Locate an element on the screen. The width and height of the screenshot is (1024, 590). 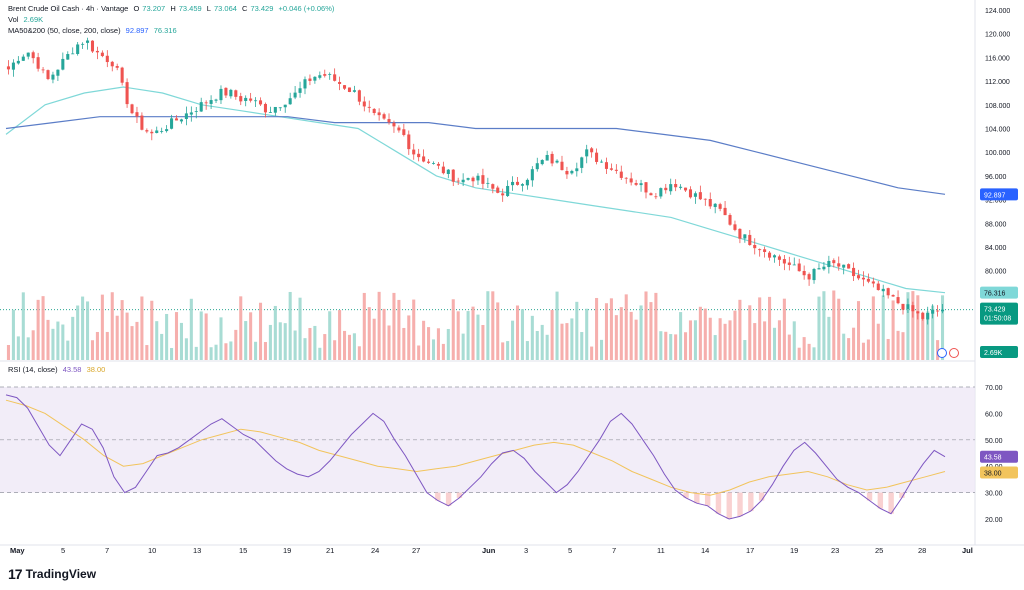
rsi-label: RSI (14, close) is located at coordinates (33, 369).